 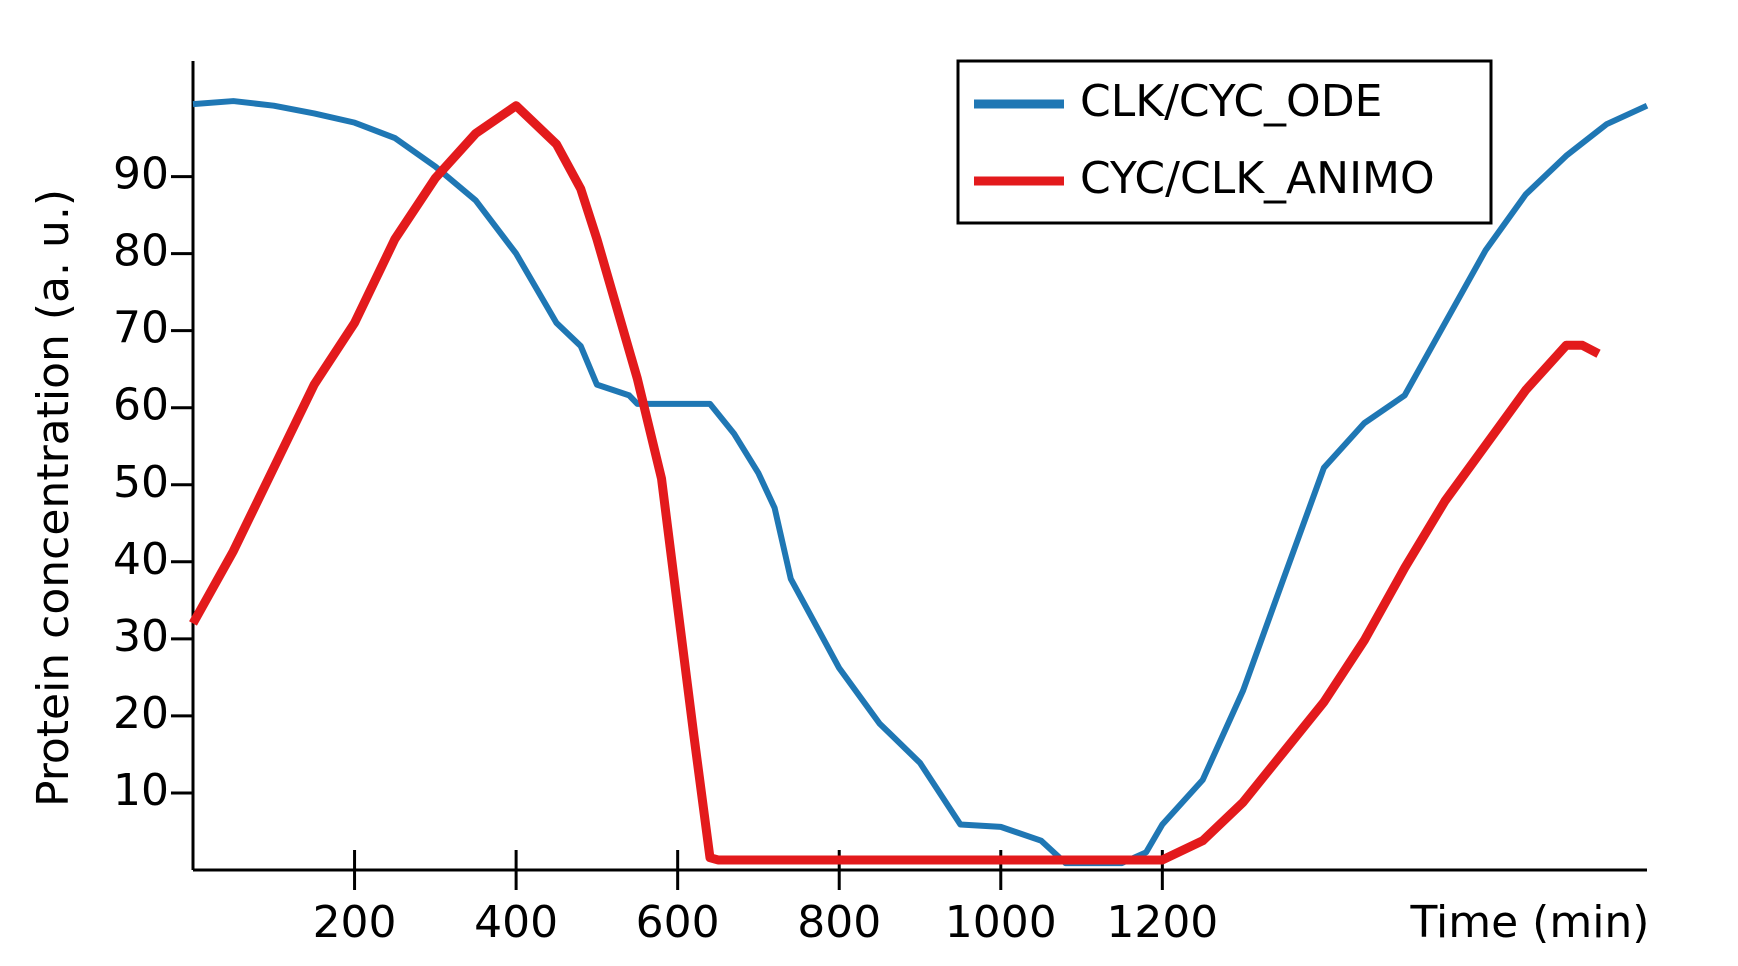 What do you see at coordinates (141, 713) in the screenshot?
I see `y-tick-label: 20` at bounding box center [141, 713].